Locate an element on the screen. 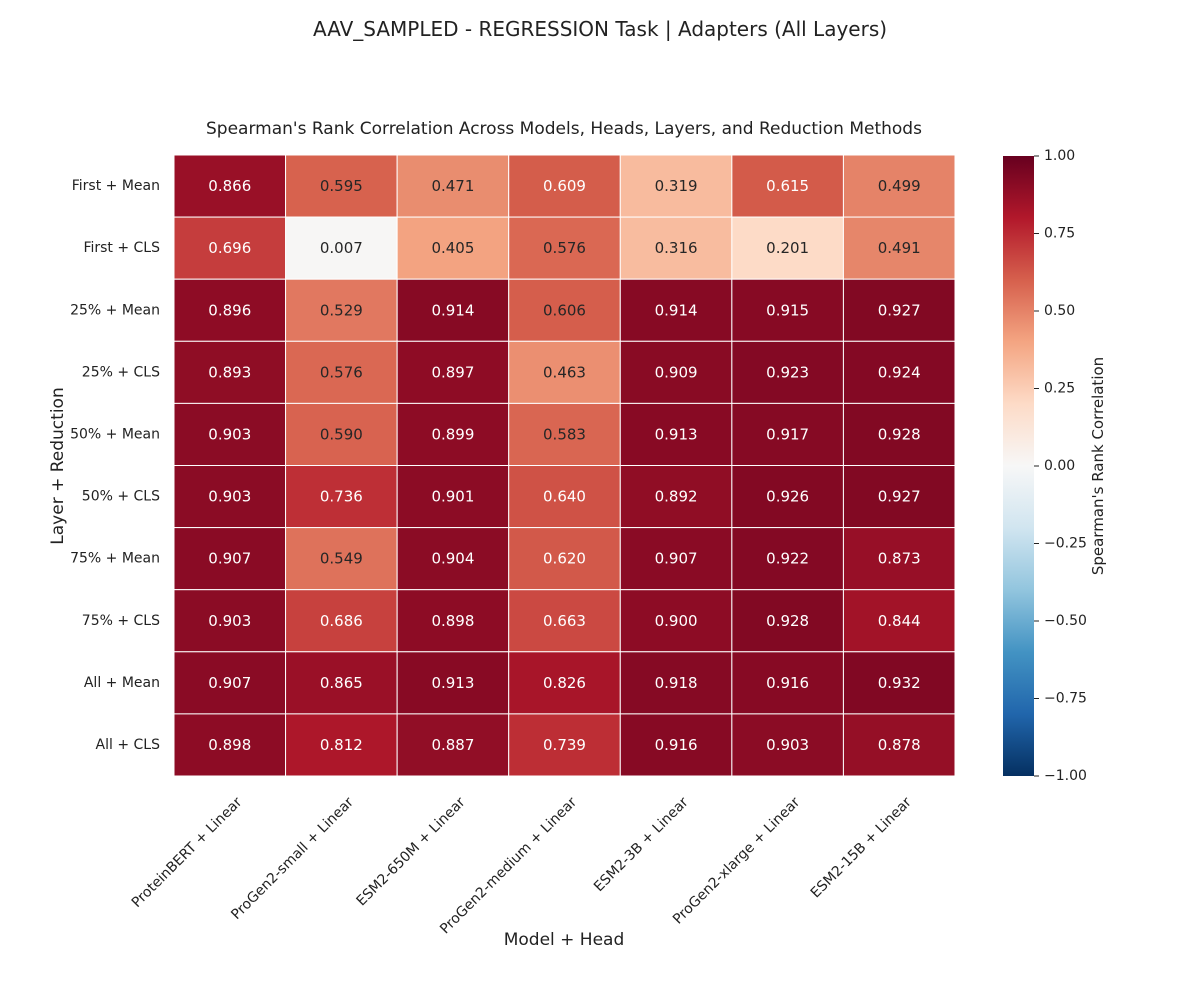 This screenshot has height=1000, width=1200. heatmap-cell-label: 0.866 is located at coordinates (229, 186).